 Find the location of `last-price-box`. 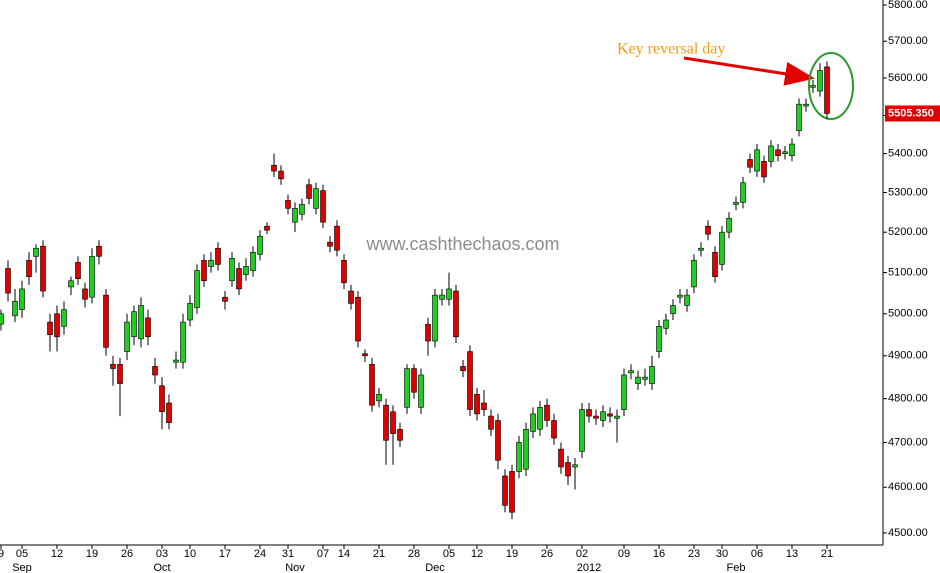

last-price-box is located at coordinates (912, 113).